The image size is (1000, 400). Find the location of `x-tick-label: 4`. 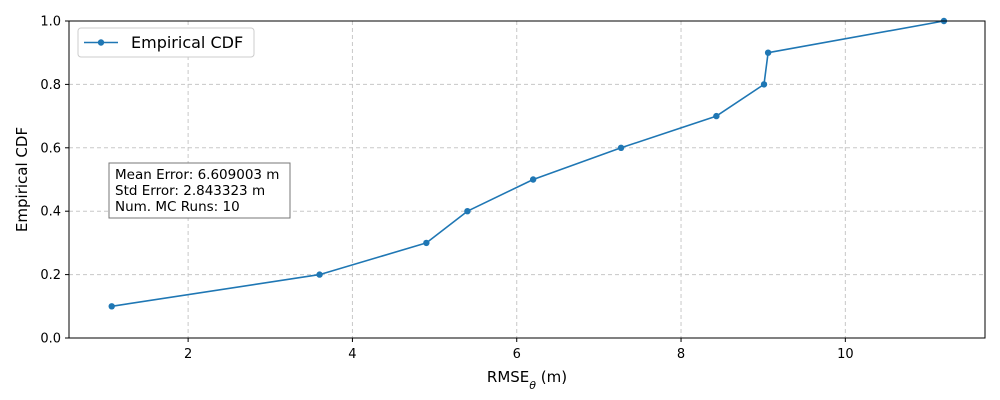

x-tick-label: 4 is located at coordinates (352, 354).